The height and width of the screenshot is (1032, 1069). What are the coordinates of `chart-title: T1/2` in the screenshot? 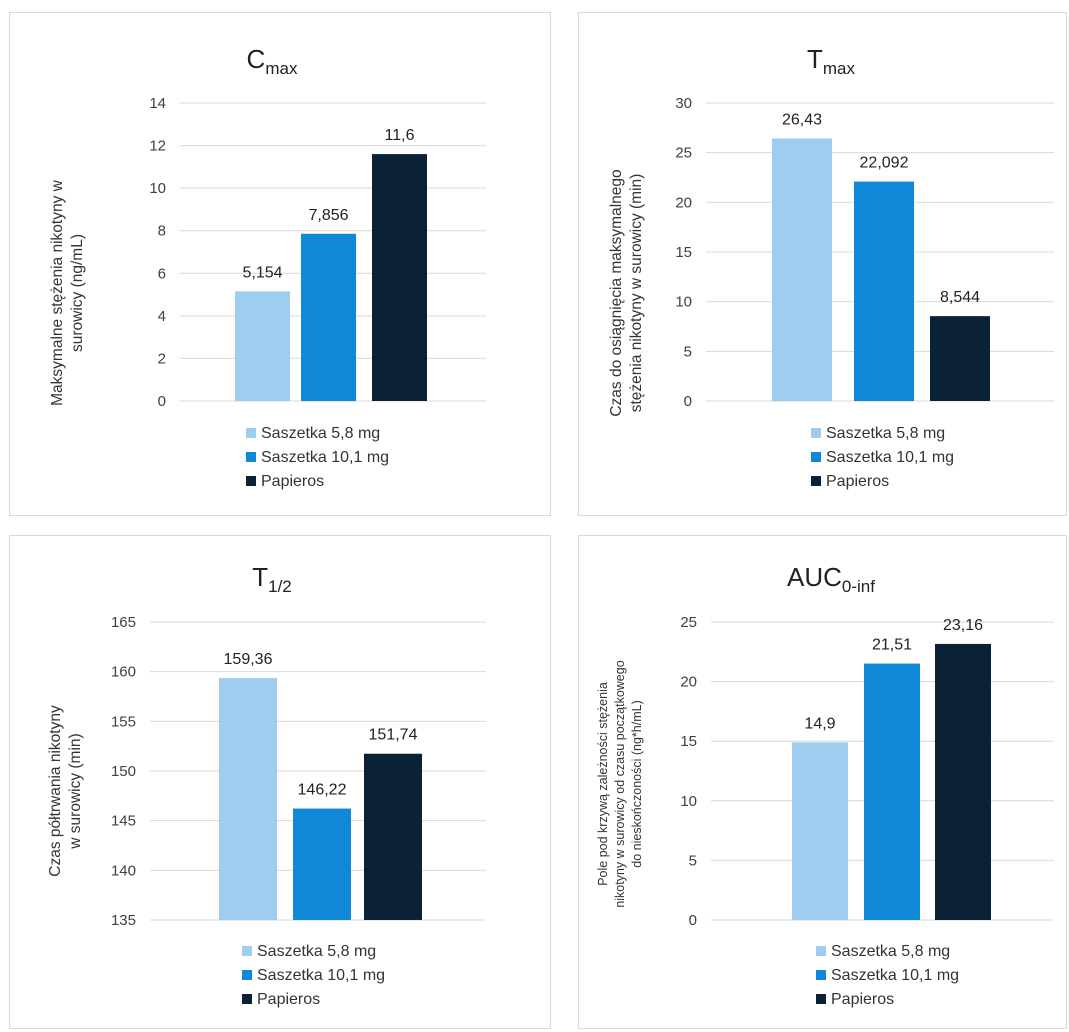 It's located at (272, 579).